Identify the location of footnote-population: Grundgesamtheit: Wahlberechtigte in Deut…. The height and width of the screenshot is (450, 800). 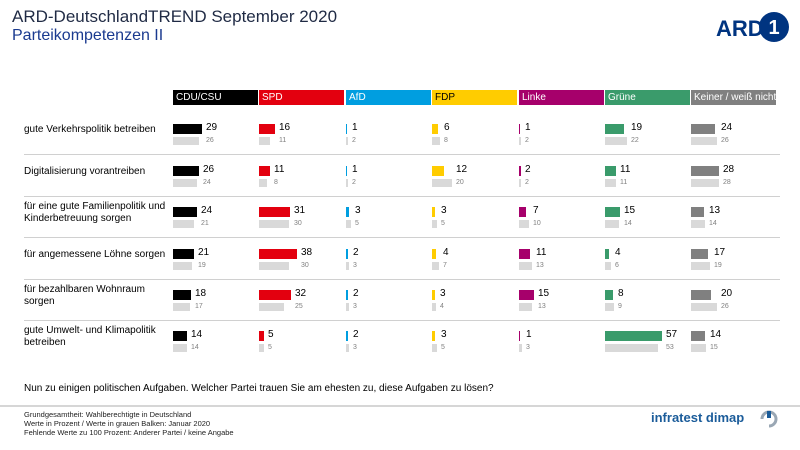
(108, 414).